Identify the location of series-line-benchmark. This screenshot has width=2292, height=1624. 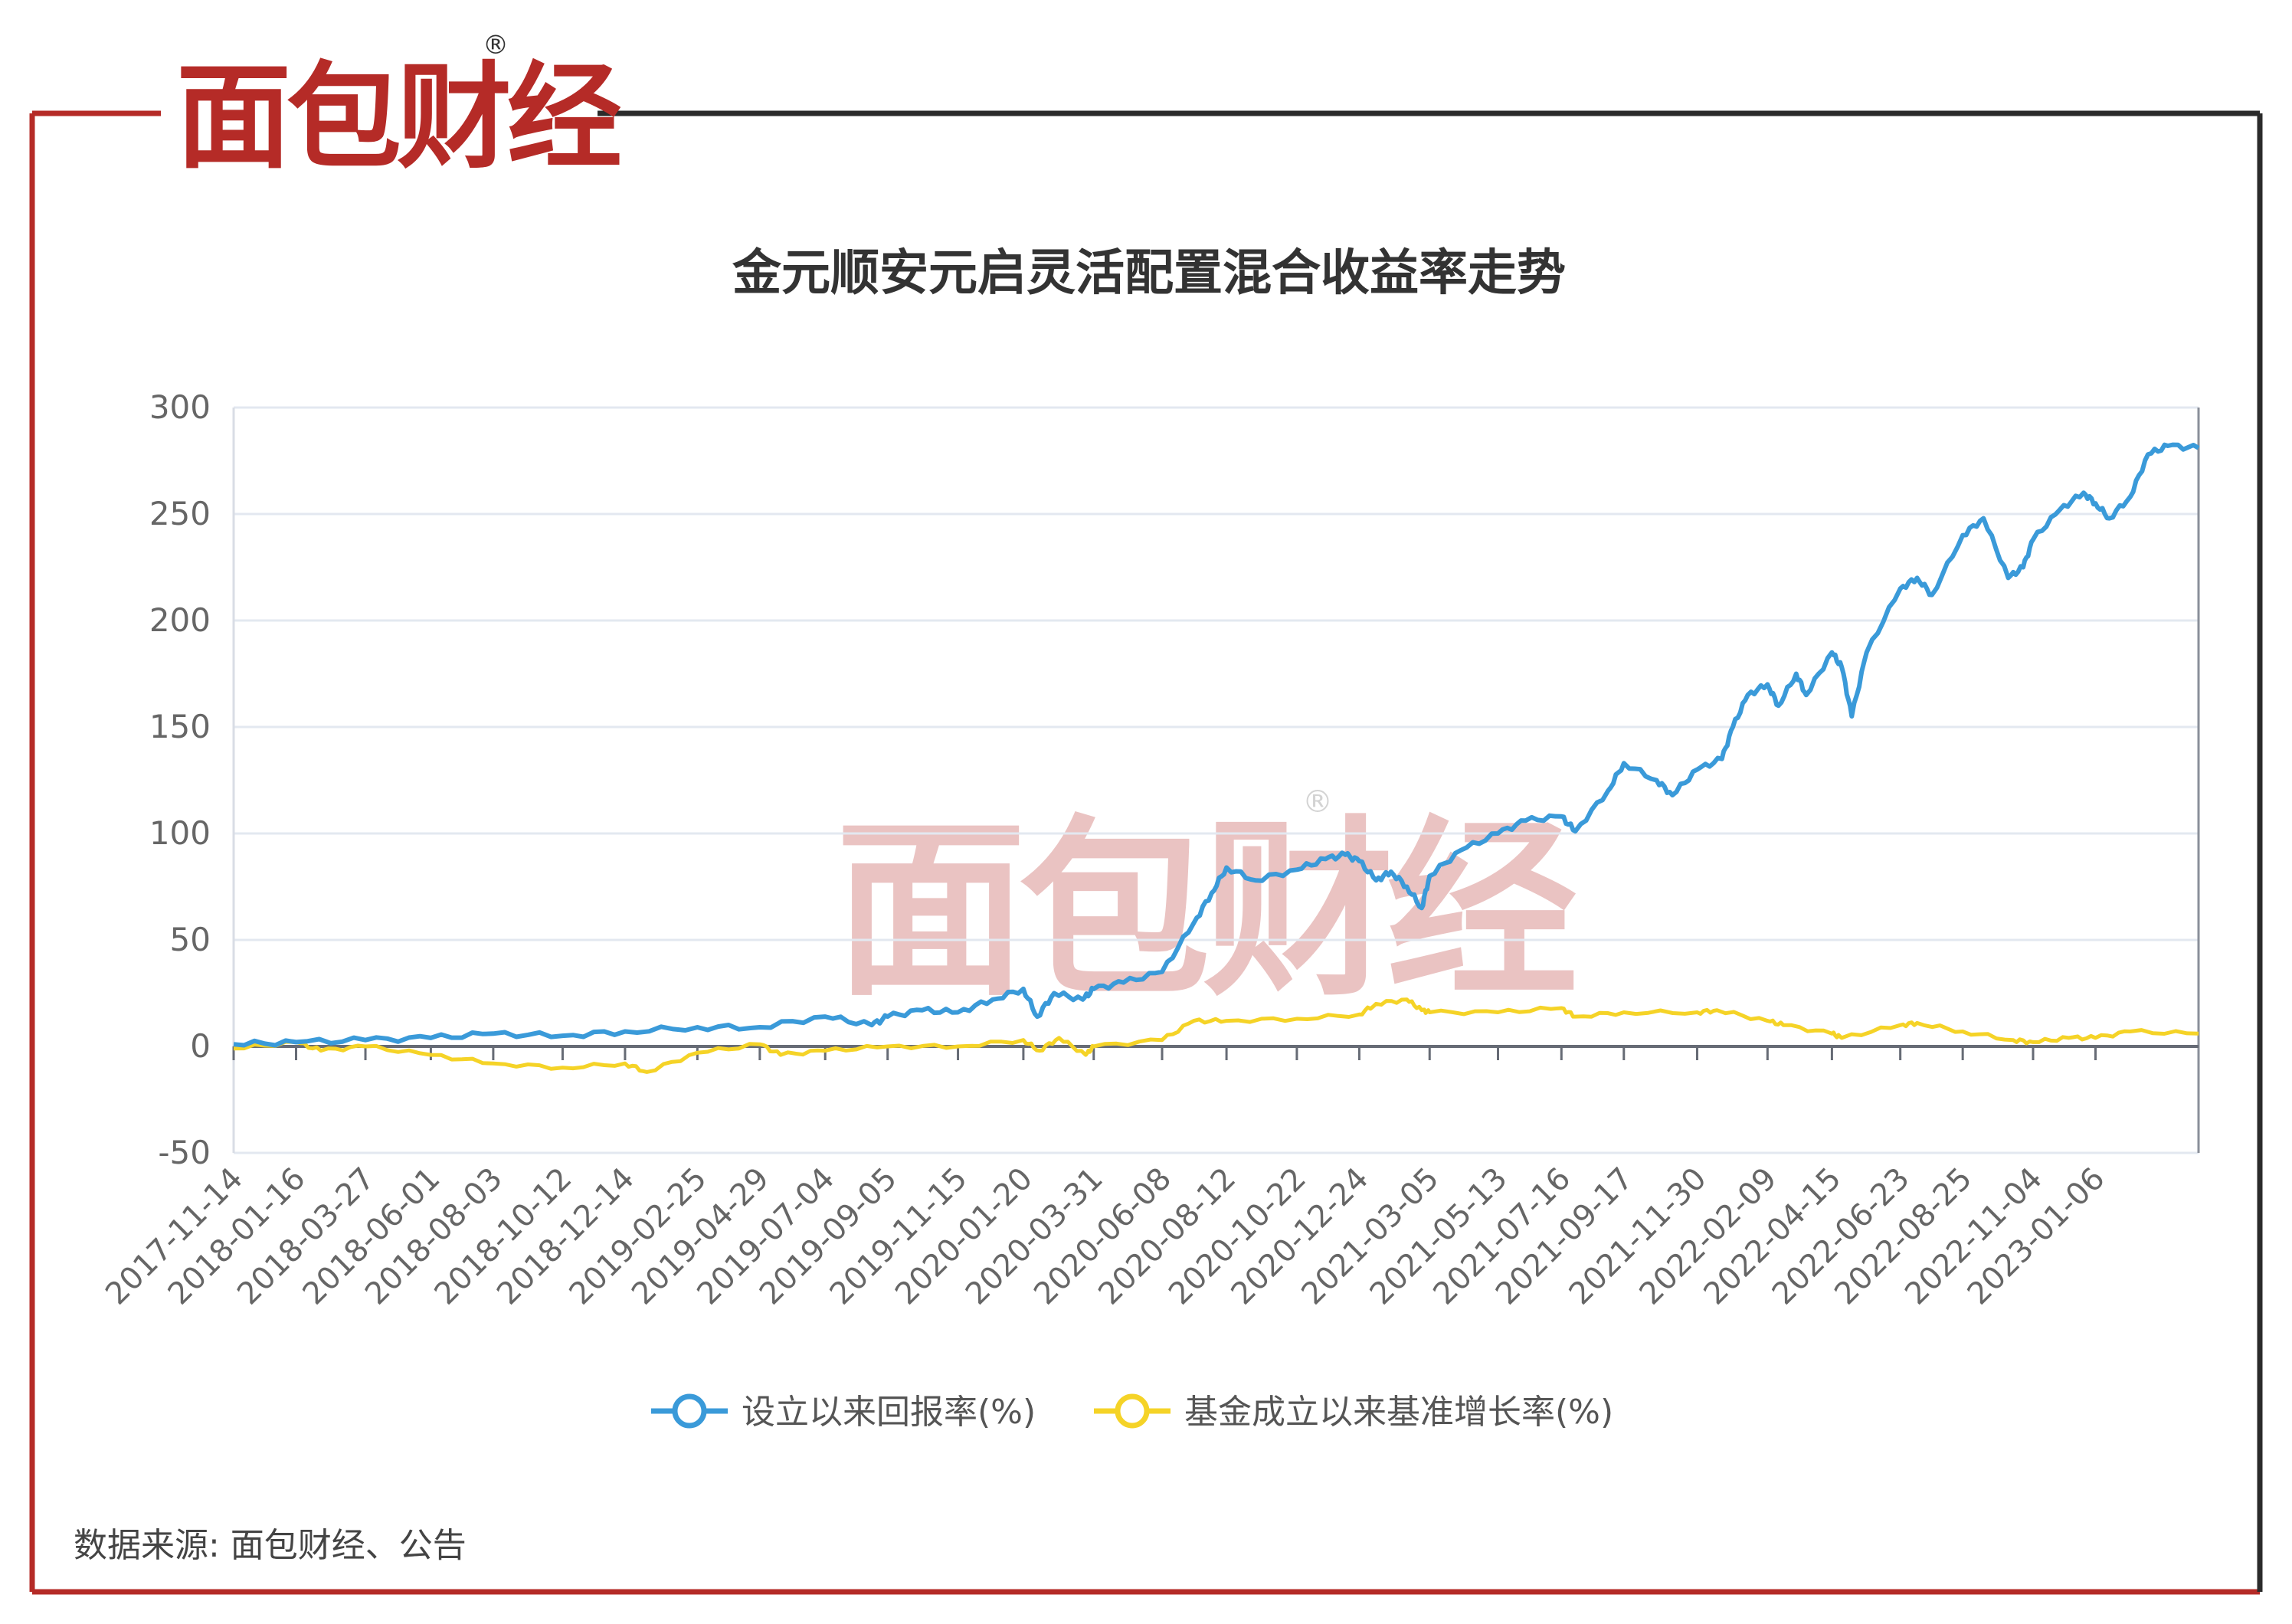
(1216, 1035).